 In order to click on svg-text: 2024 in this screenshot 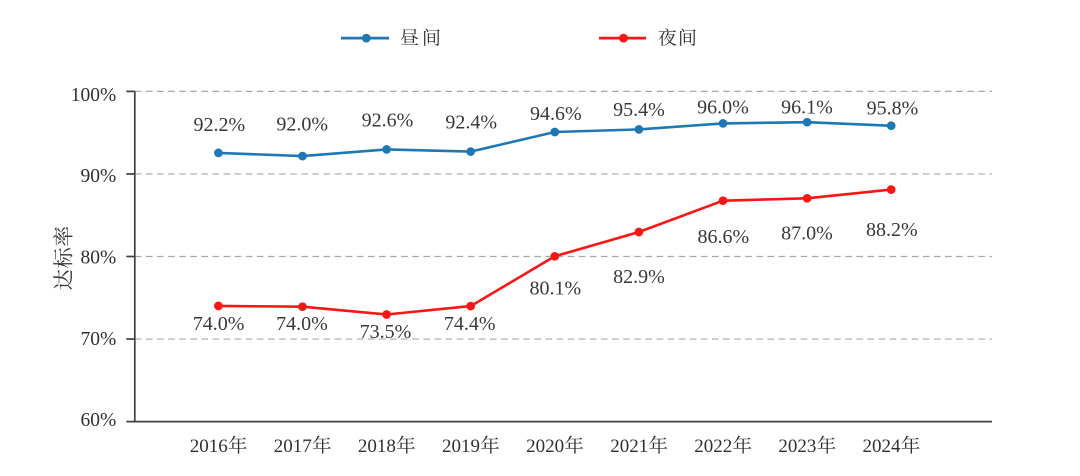, I will do `click(882, 446)`.